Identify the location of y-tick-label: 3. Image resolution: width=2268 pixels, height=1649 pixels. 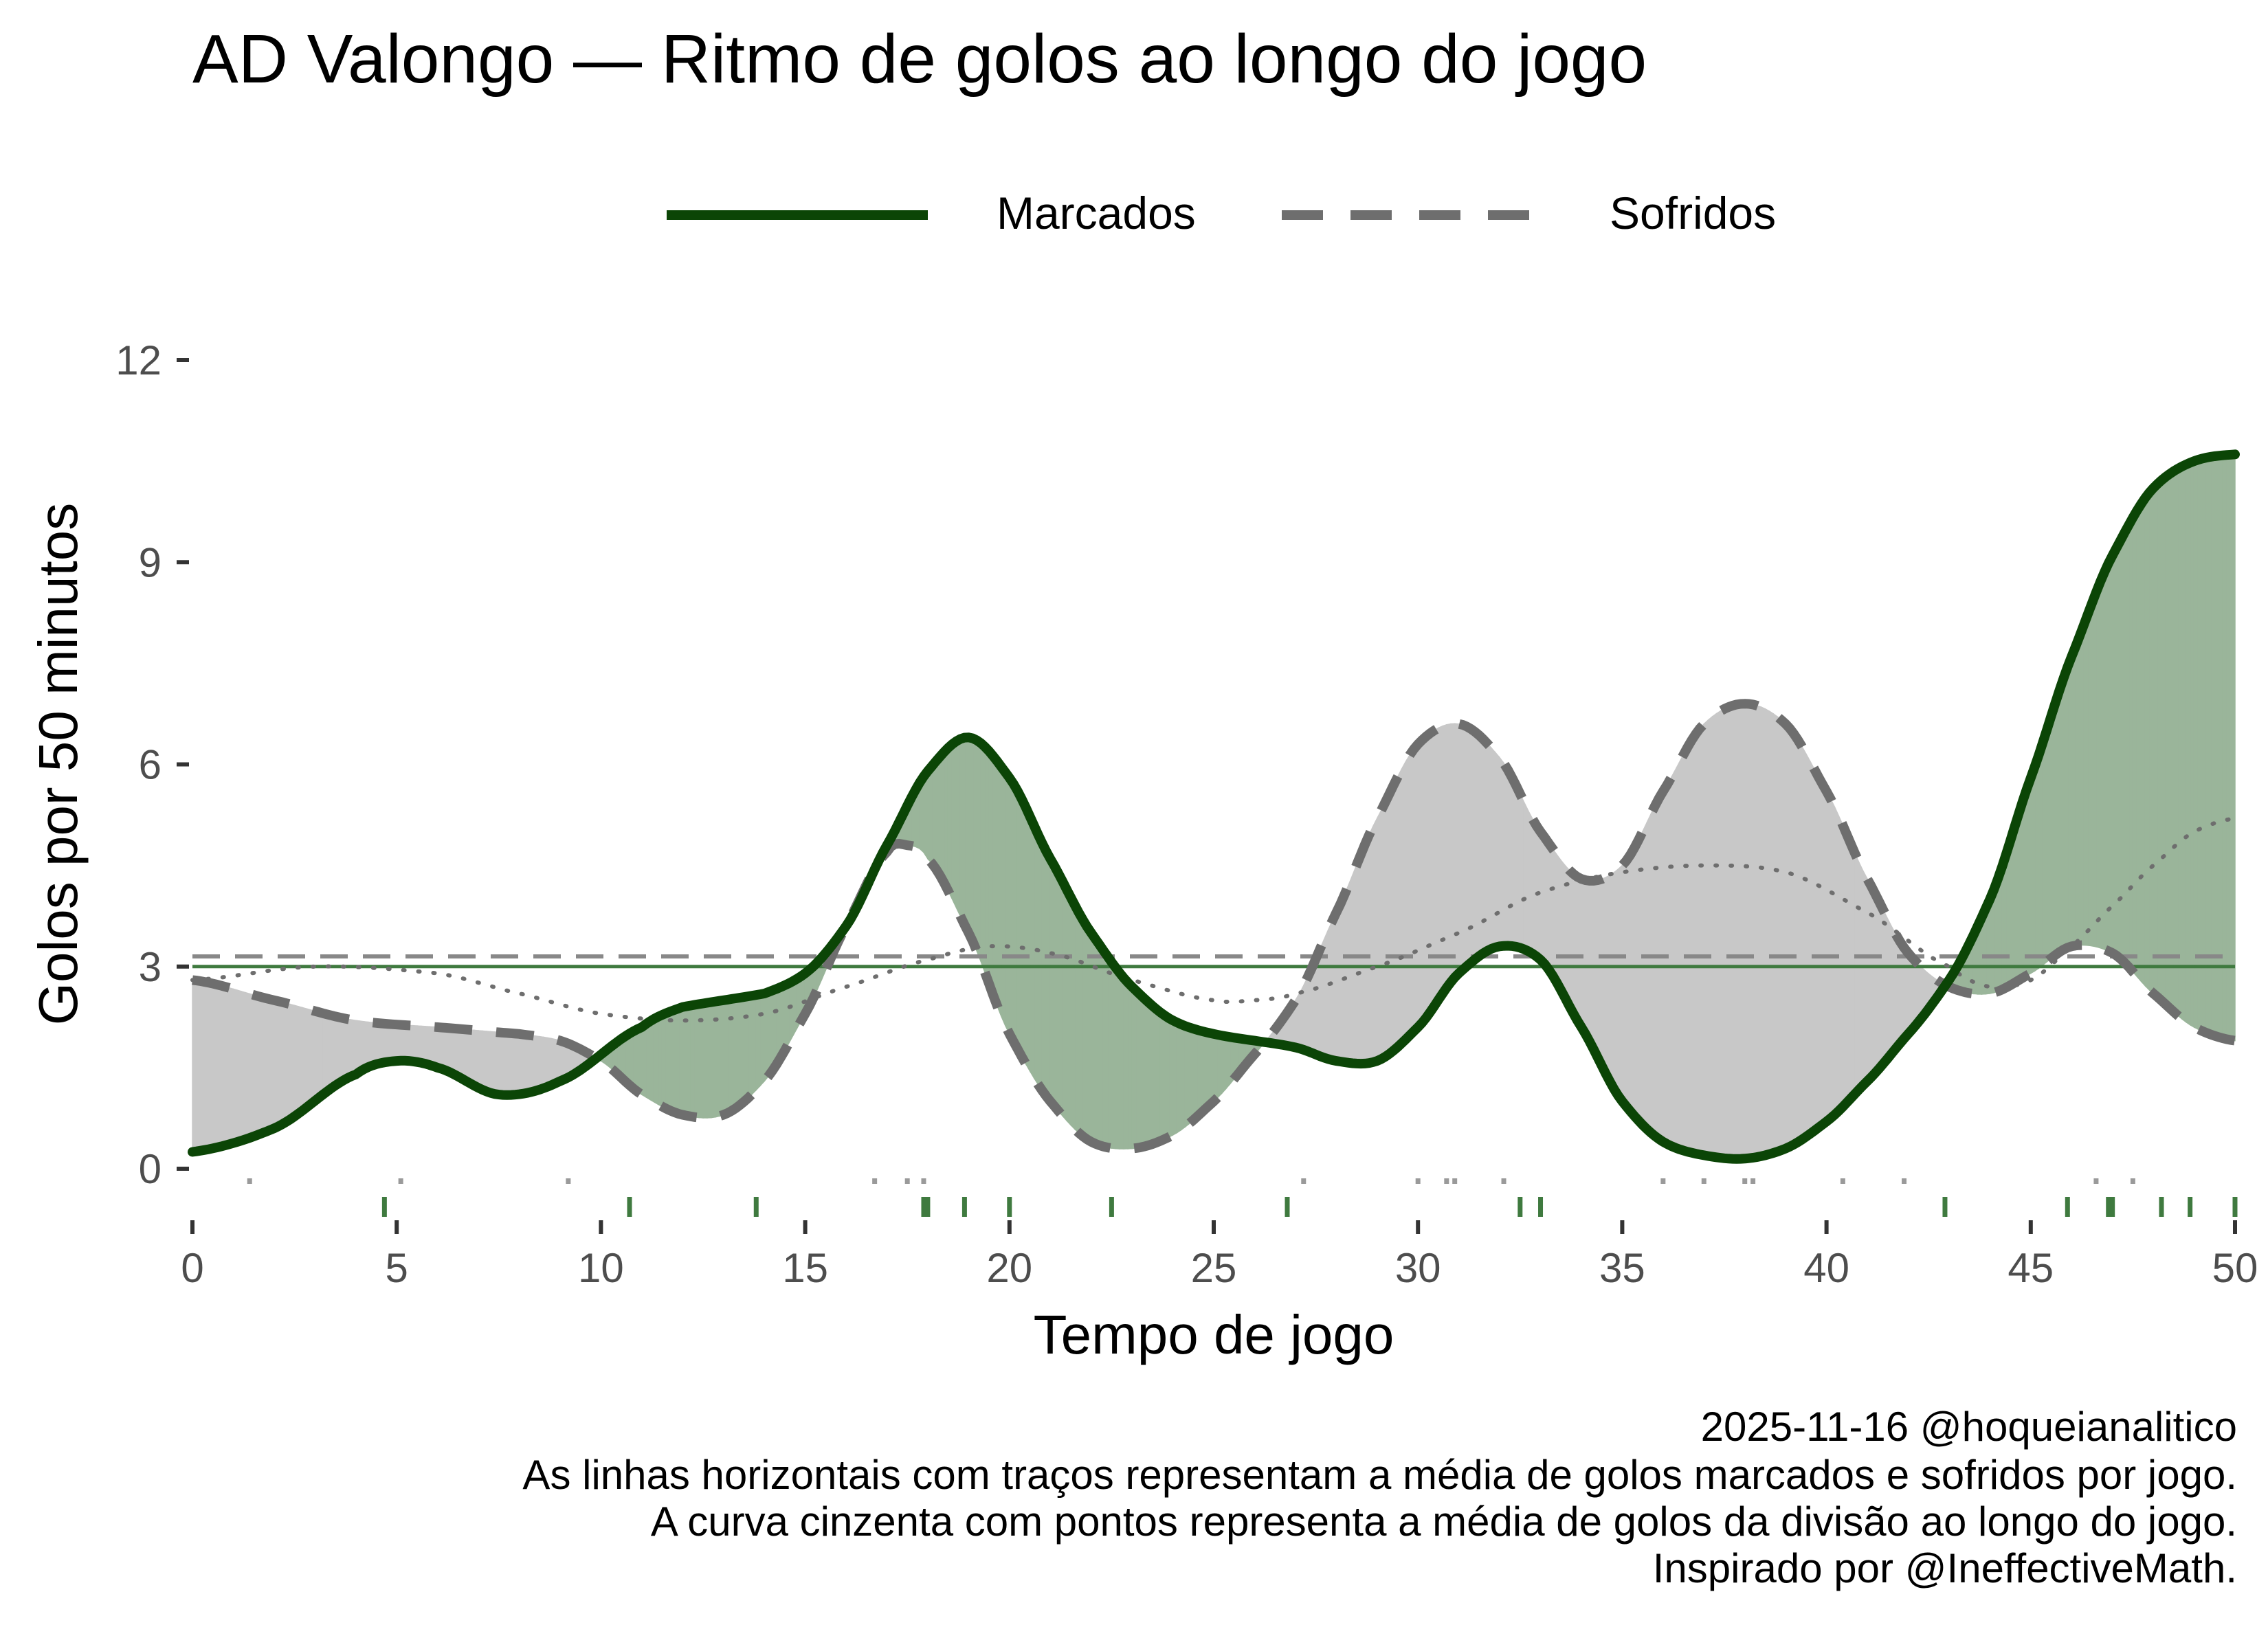
(150, 967).